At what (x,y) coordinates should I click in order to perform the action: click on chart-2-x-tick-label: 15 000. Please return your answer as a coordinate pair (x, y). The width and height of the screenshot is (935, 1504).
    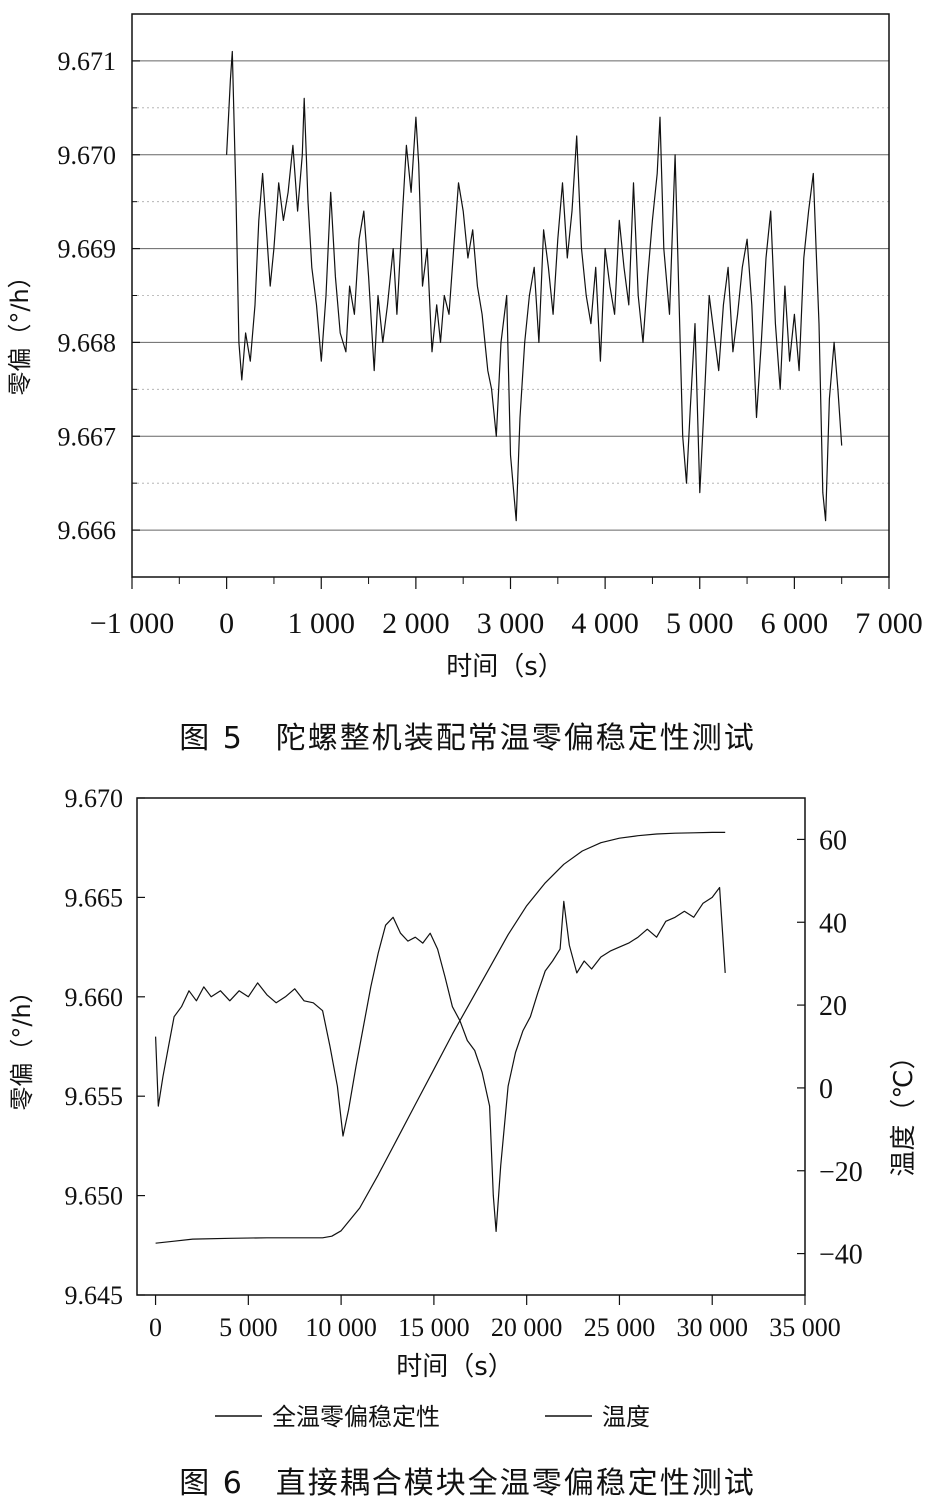
    Looking at the image, I should click on (434, 1327).